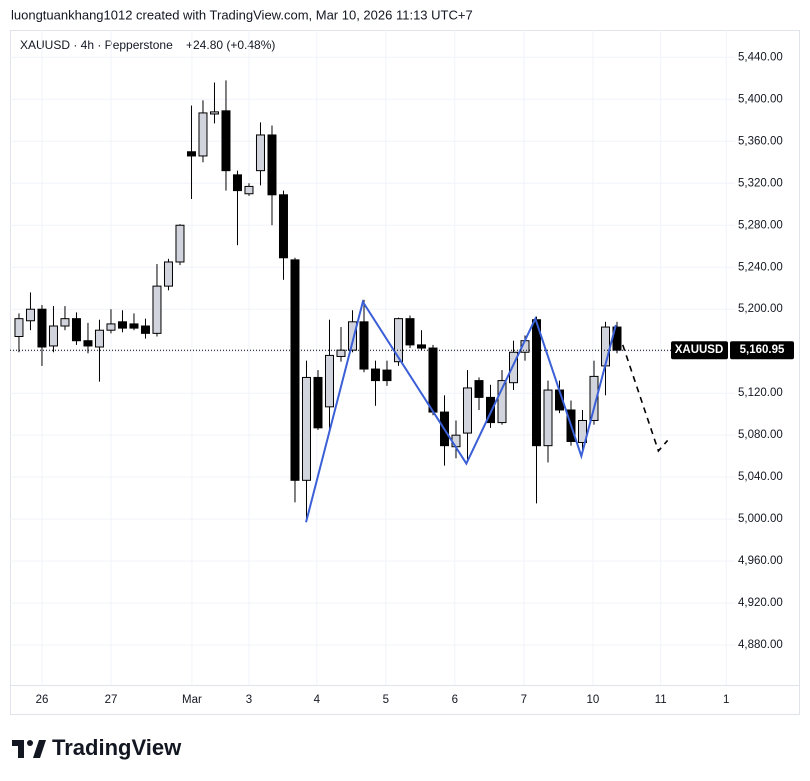  Describe the element at coordinates (726, 700) in the screenshot. I see `x-tick-label: 1` at that location.